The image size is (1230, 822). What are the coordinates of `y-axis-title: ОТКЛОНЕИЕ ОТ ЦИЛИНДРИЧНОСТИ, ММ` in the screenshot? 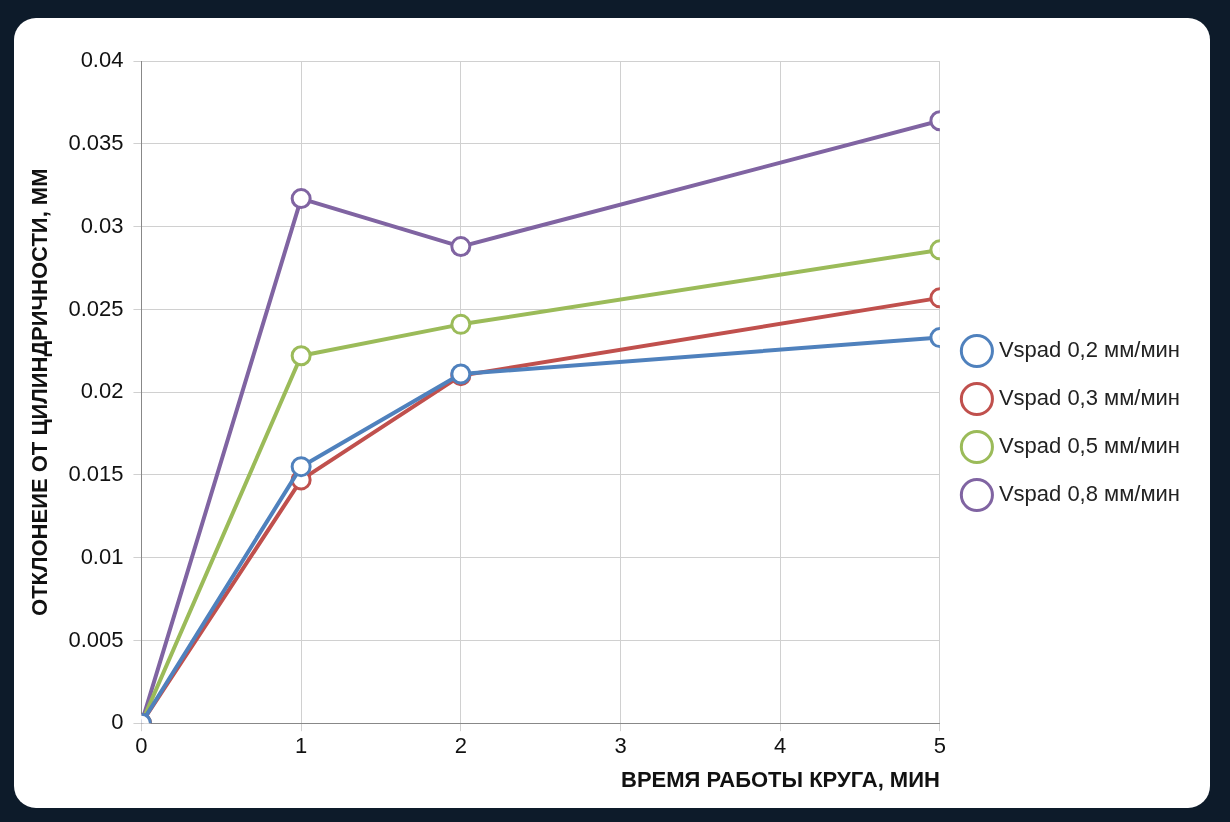 It's located at (40, 392).